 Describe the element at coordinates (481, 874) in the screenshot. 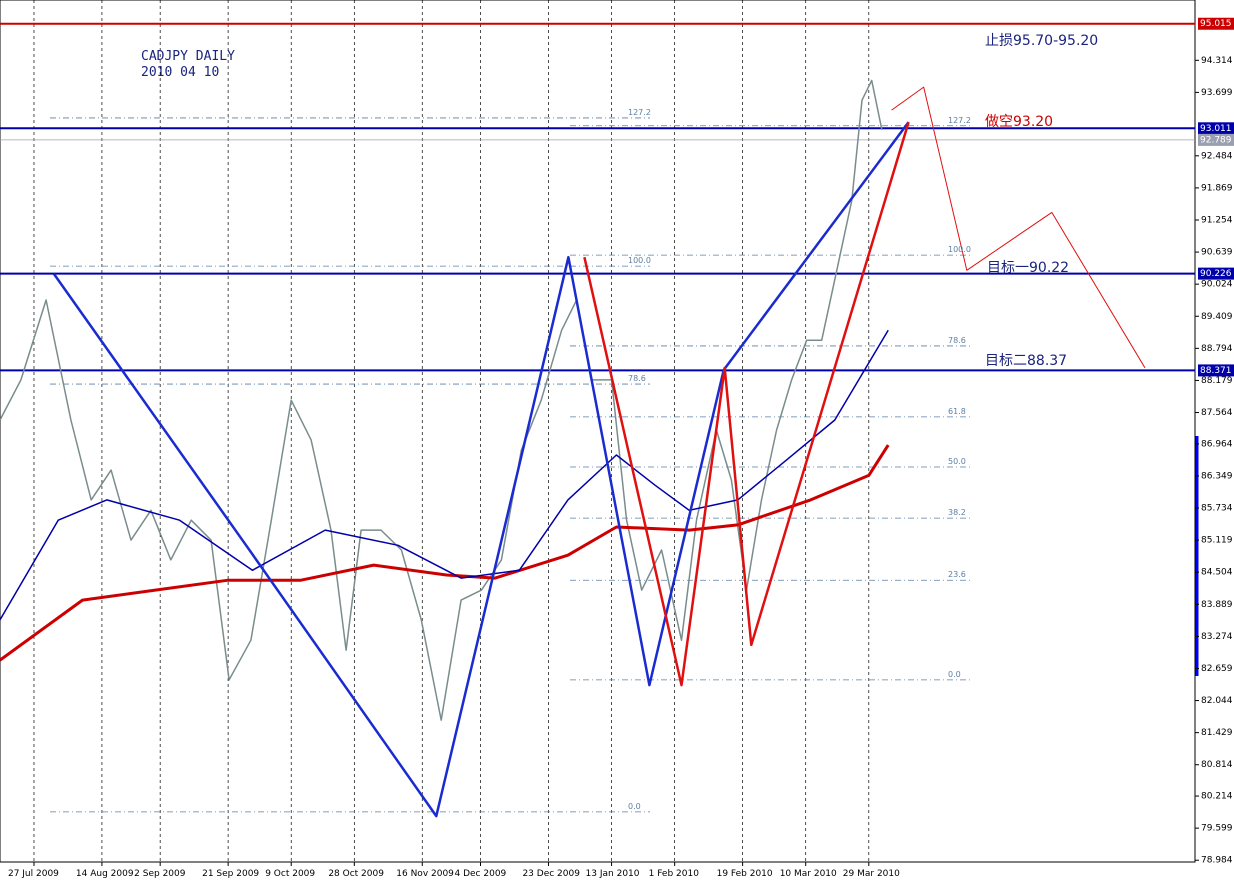

I see `x-tick-label: 4 Dec 2009` at that location.